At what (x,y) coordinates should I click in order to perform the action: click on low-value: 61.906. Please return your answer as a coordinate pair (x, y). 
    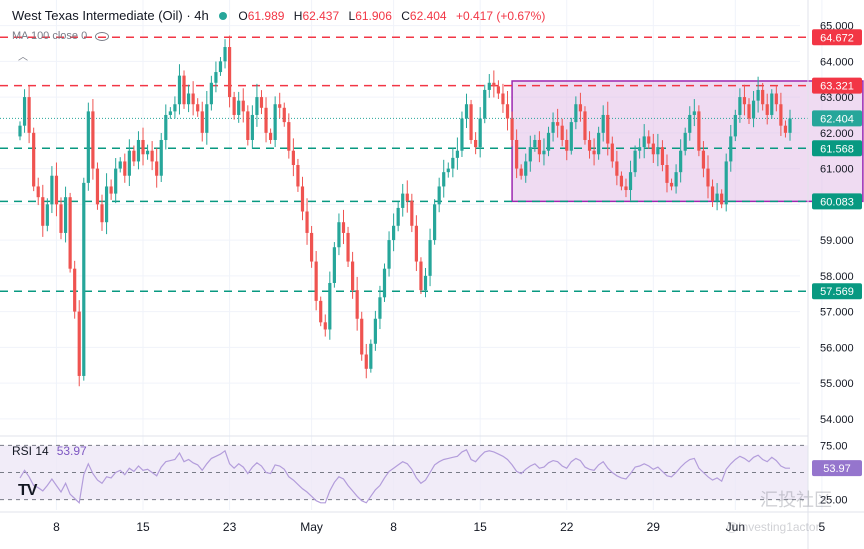
    Looking at the image, I should click on (373, 16).